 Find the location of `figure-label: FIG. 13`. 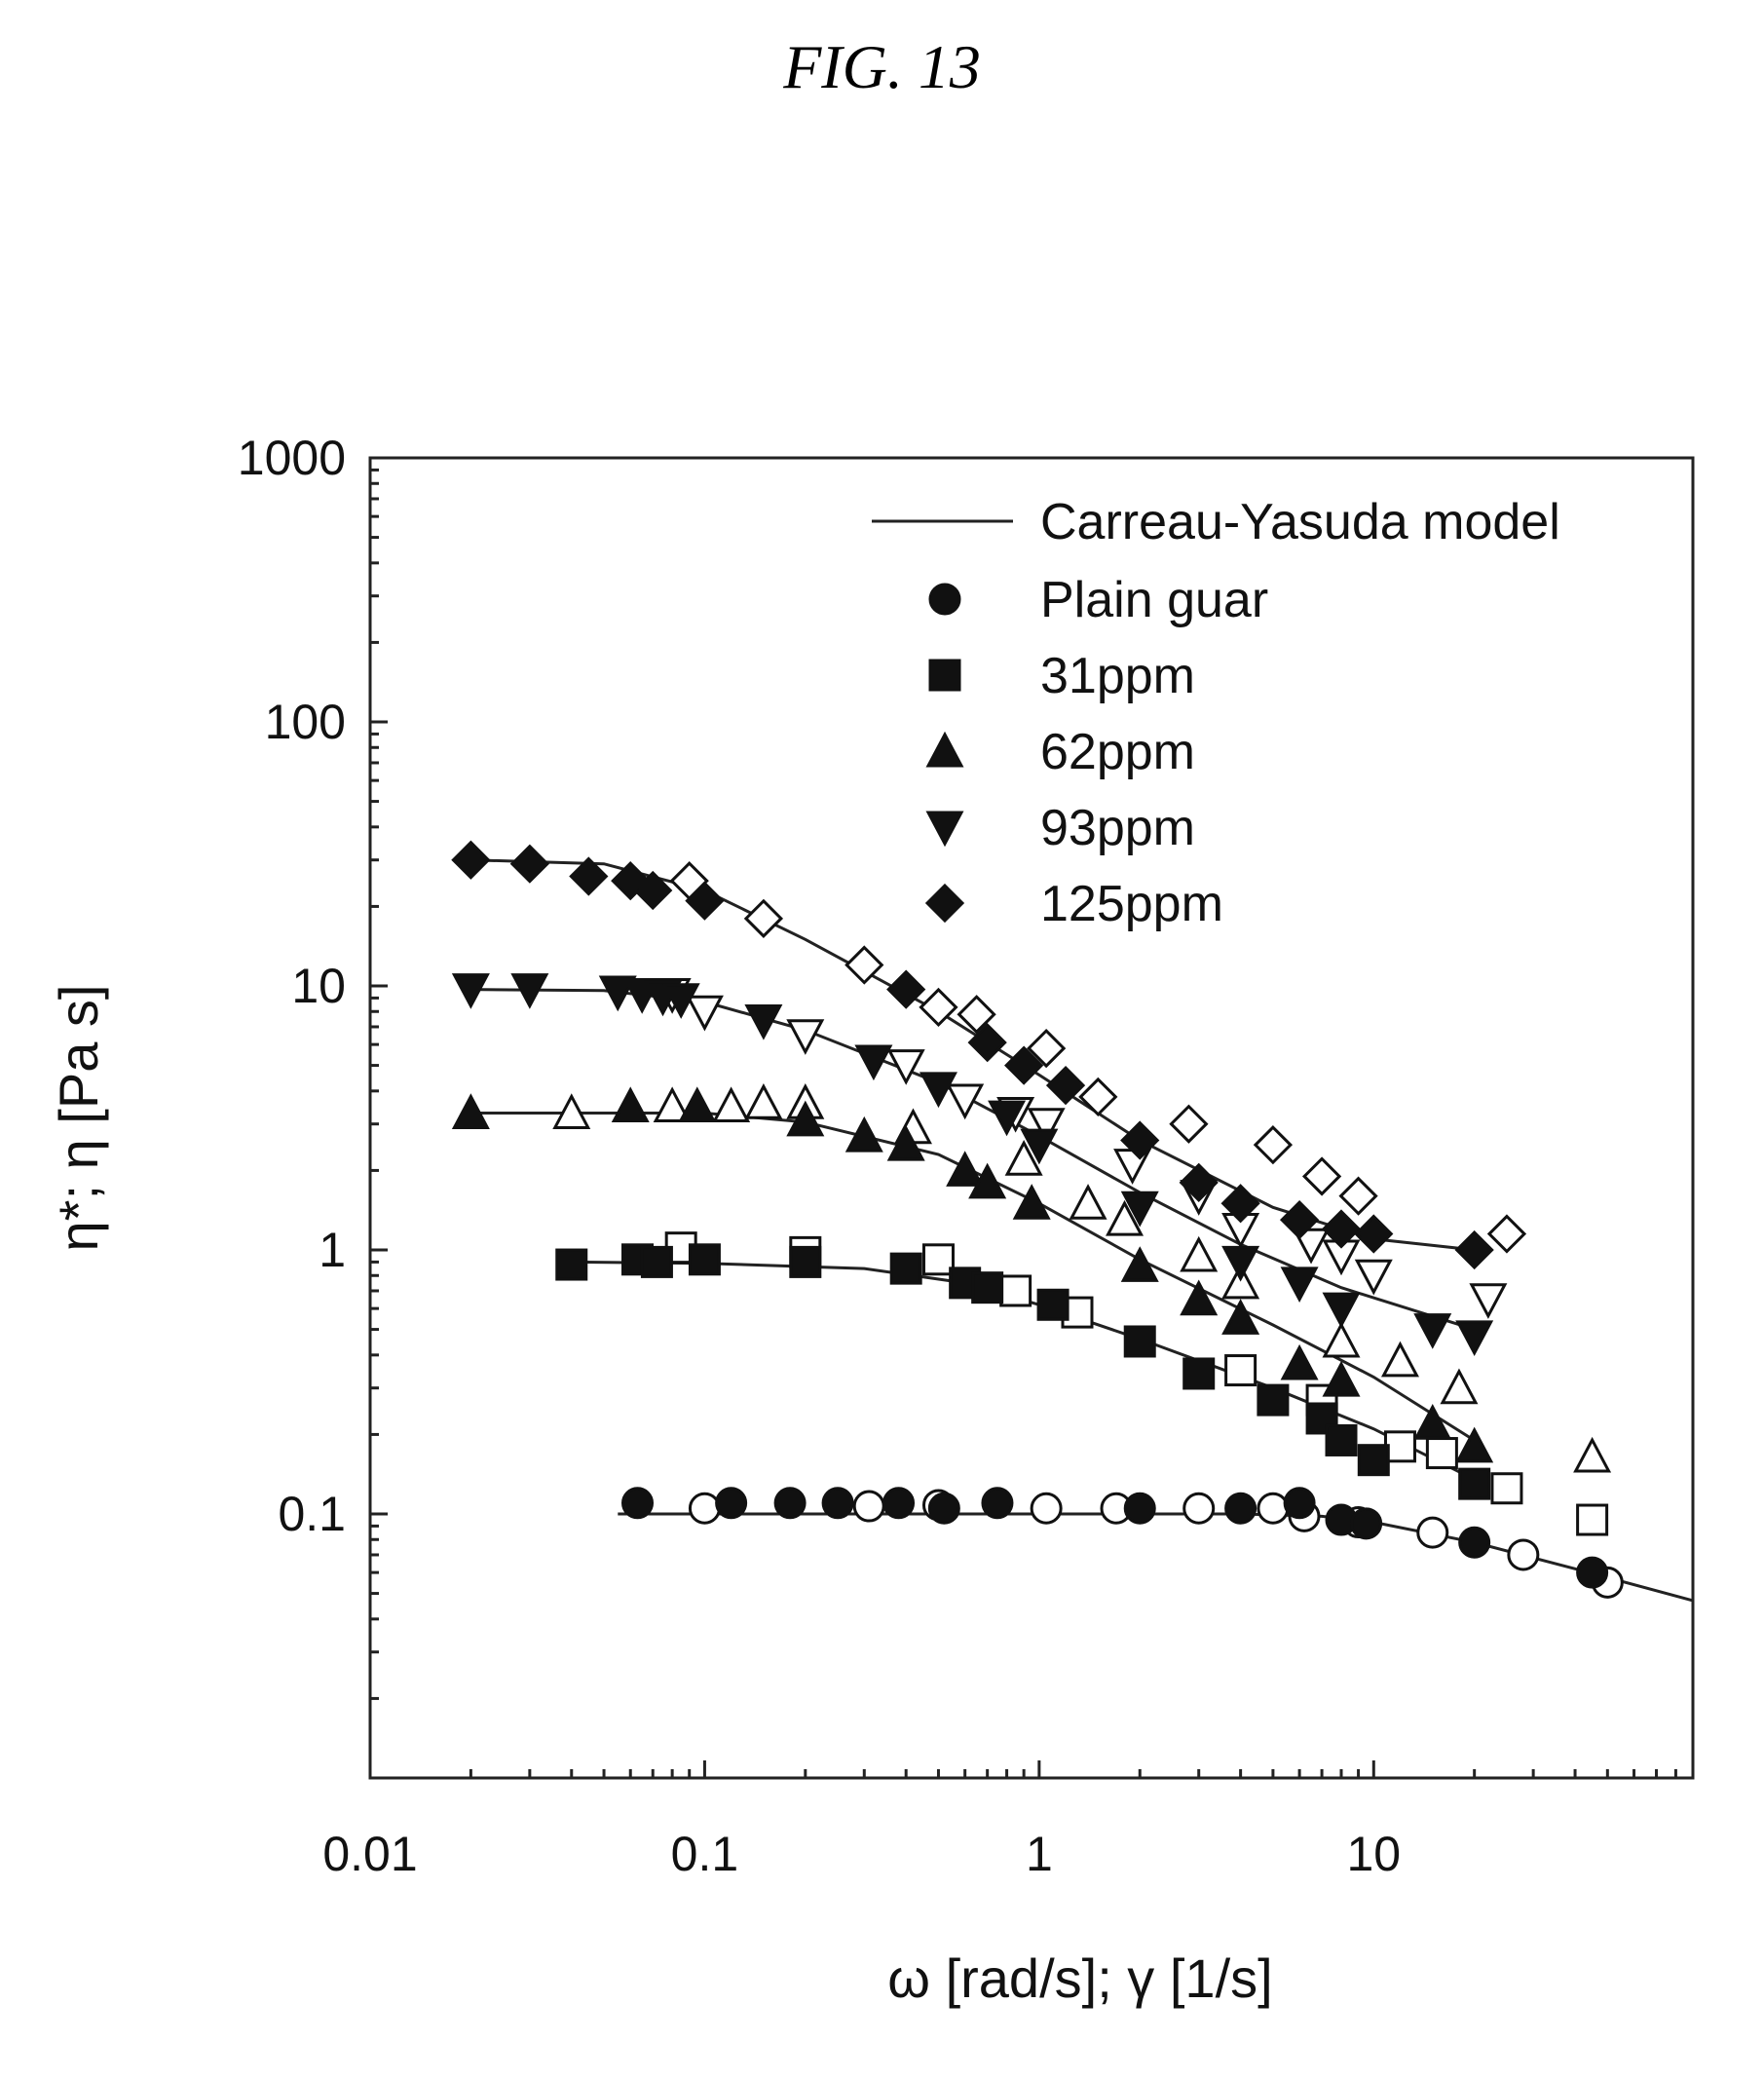

figure-label: FIG. 13 is located at coordinates (882, 66).